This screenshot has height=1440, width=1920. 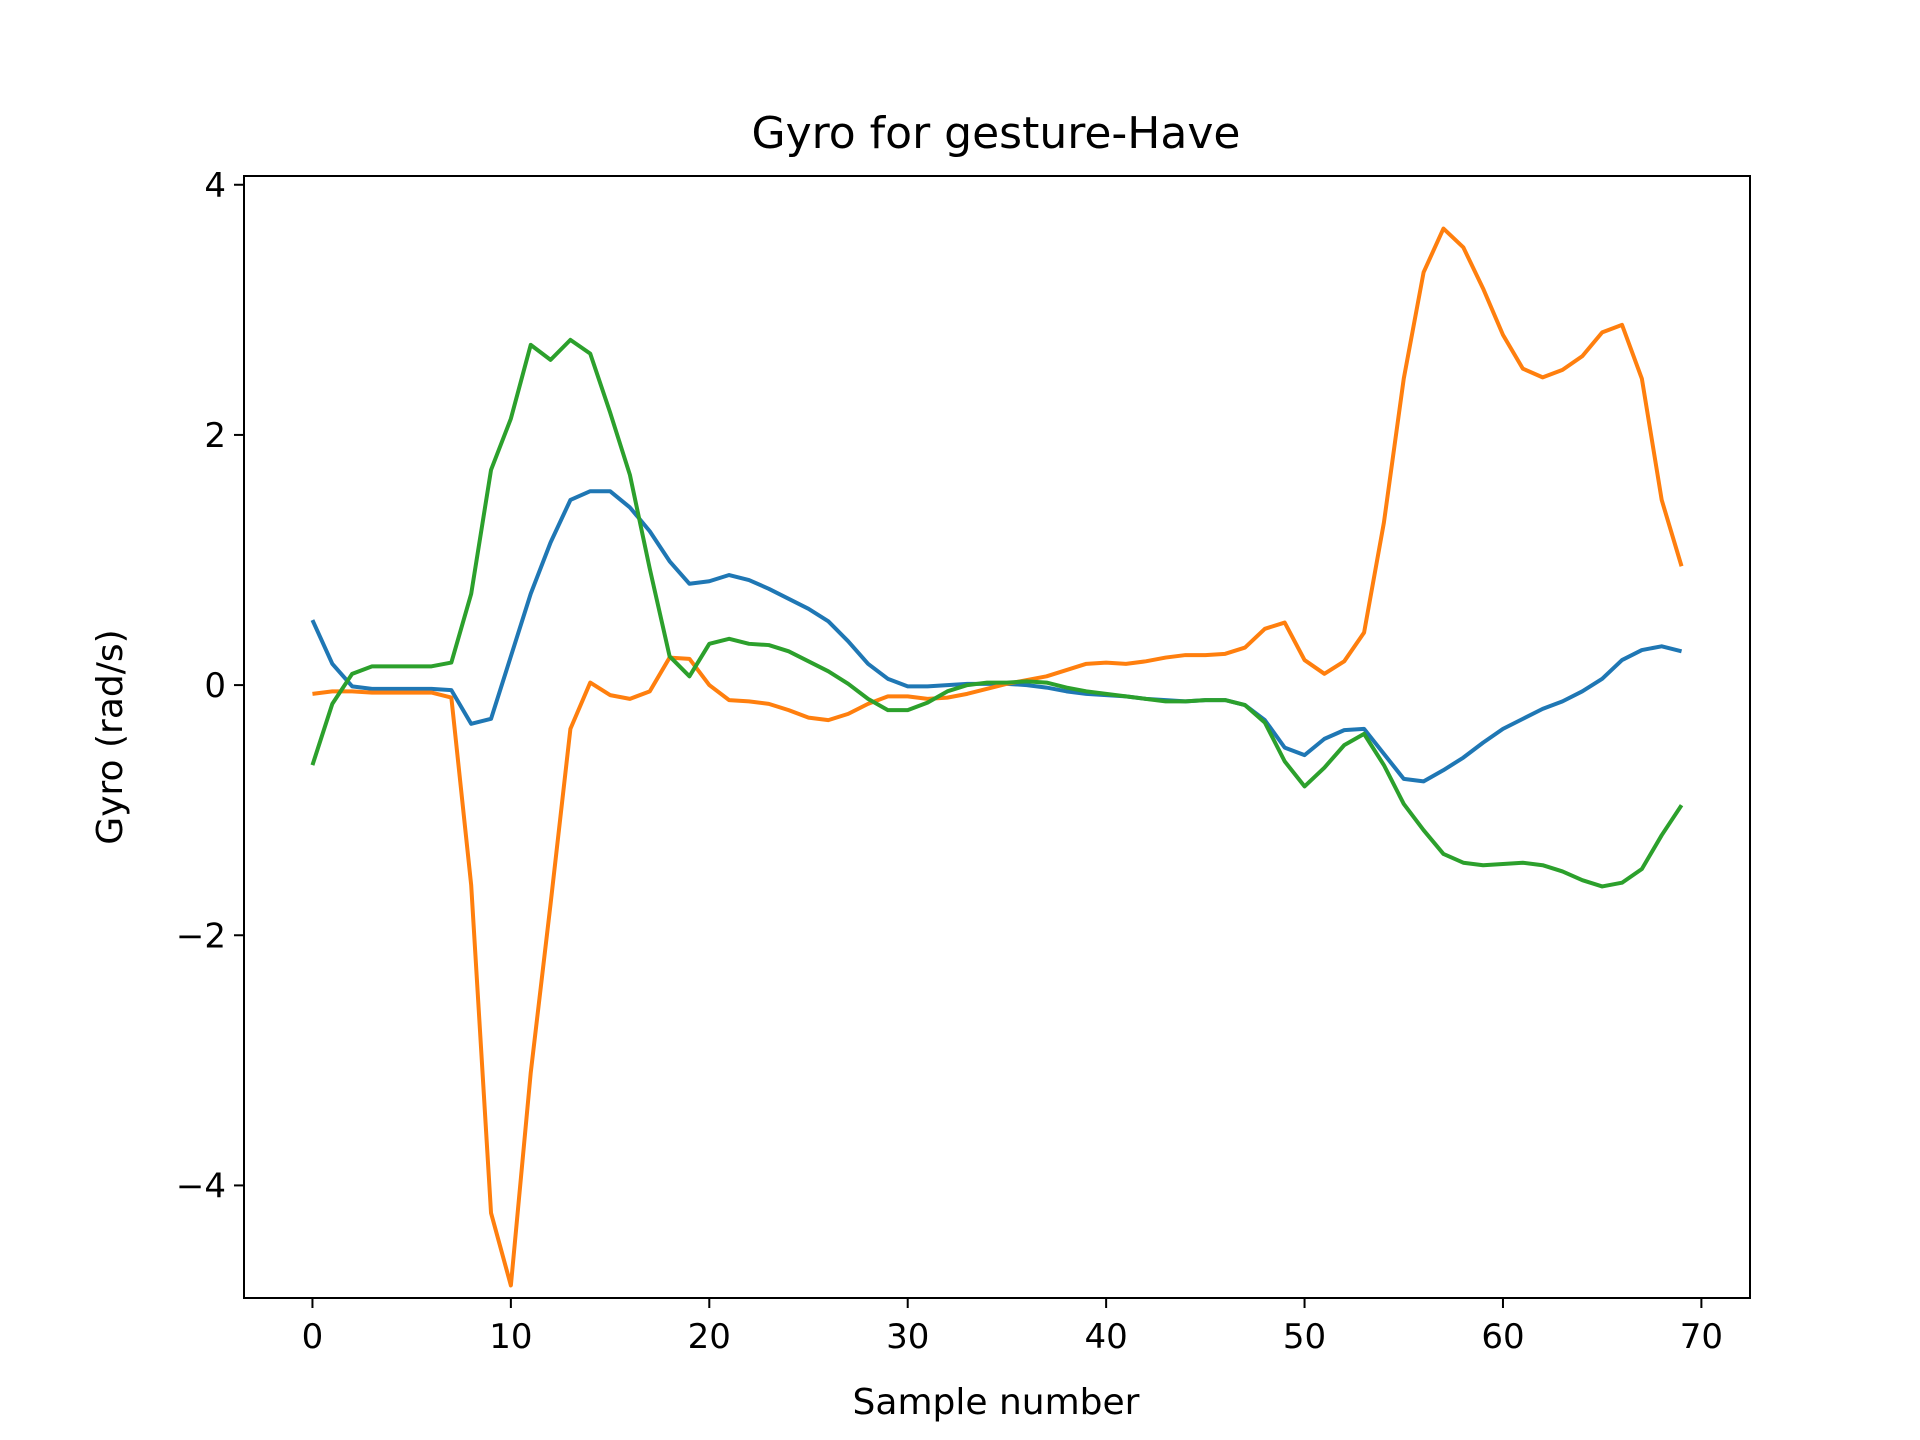 What do you see at coordinates (1701, 1337) in the screenshot?
I see `x-tick-label: 70` at bounding box center [1701, 1337].